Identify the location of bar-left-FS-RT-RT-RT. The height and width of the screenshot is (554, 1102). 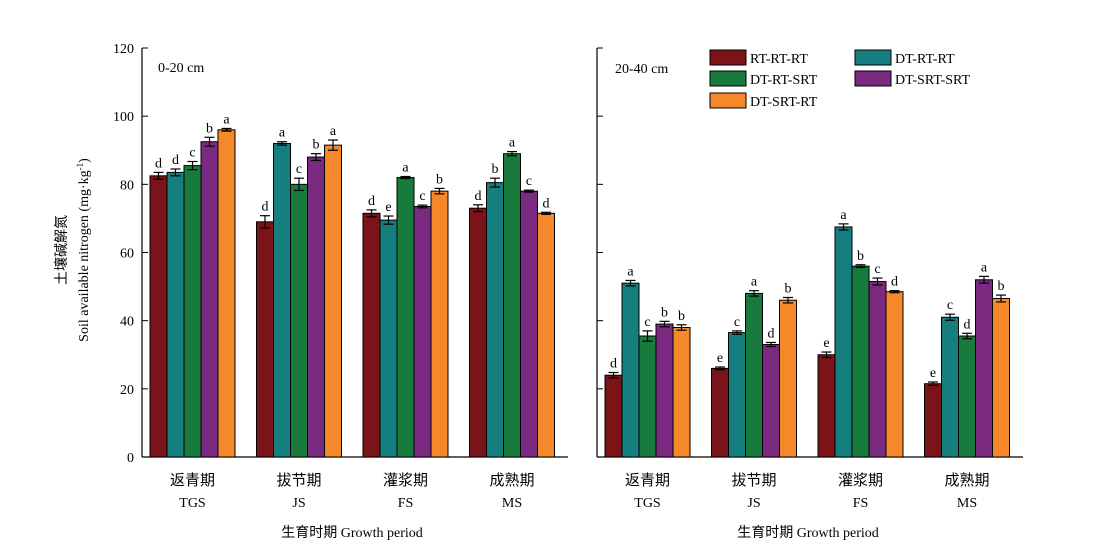
(371, 335).